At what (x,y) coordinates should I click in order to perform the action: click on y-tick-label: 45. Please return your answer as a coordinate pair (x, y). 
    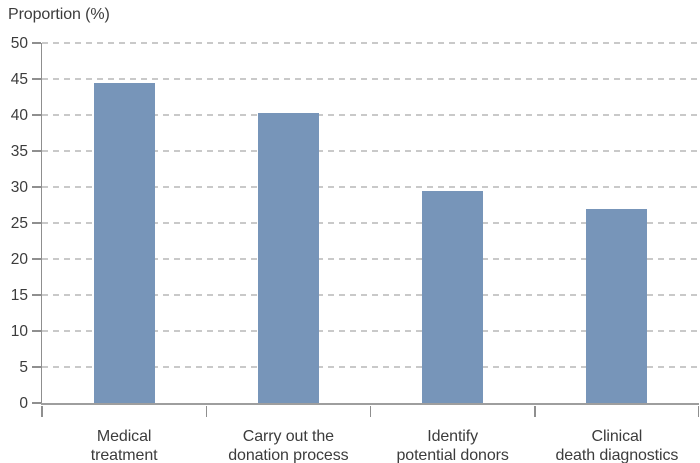
    Looking at the image, I should click on (19, 79).